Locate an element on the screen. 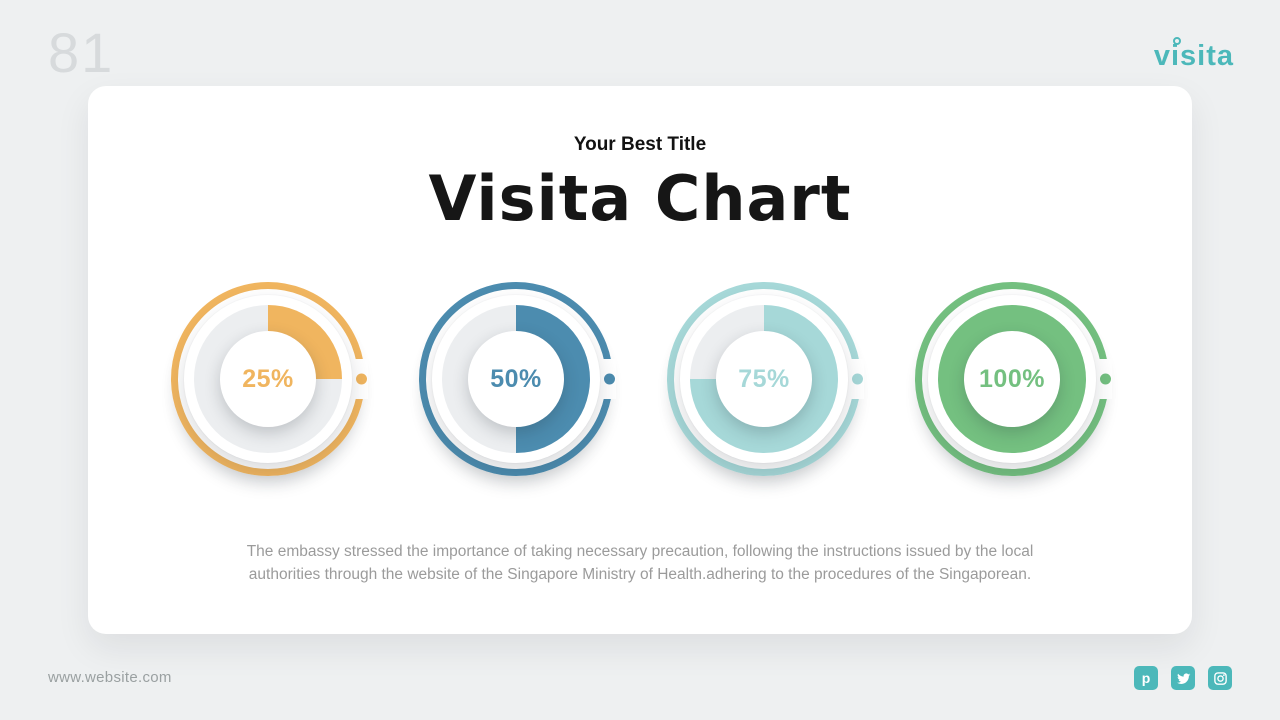  donut-disc: 25% is located at coordinates (268, 379).